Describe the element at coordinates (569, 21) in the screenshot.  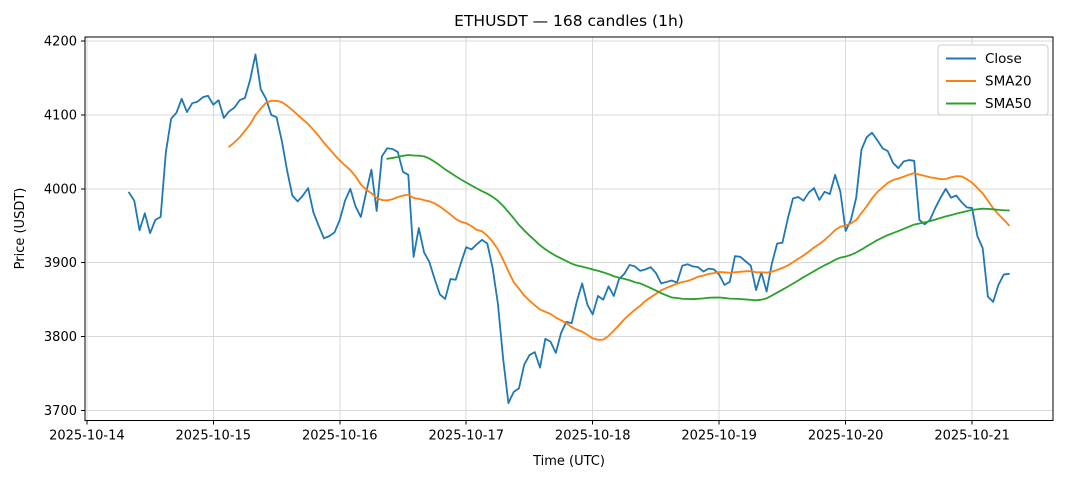
I see `chart-title: ETHUSDT — 168 candles (1h)` at that location.